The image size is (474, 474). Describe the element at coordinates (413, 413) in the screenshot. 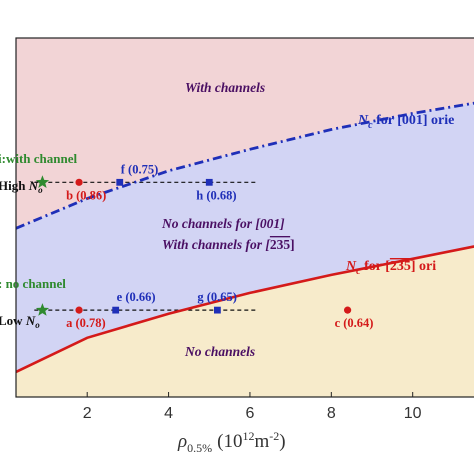

I see `x-tick-label: 10` at that location.